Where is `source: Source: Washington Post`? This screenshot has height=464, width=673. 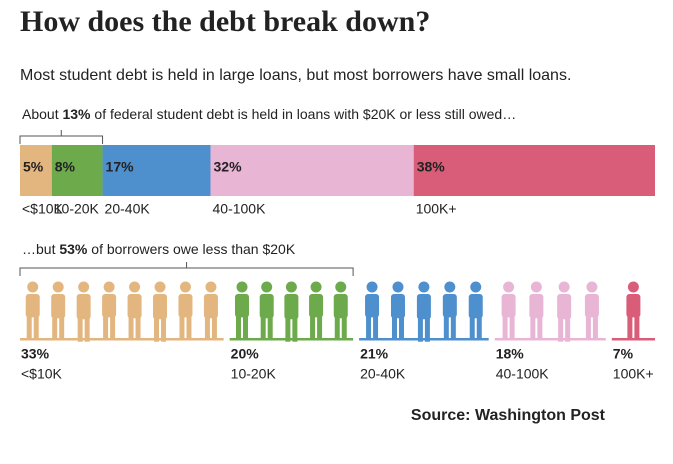
source: Source: Washington Post is located at coordinates (508, 415).